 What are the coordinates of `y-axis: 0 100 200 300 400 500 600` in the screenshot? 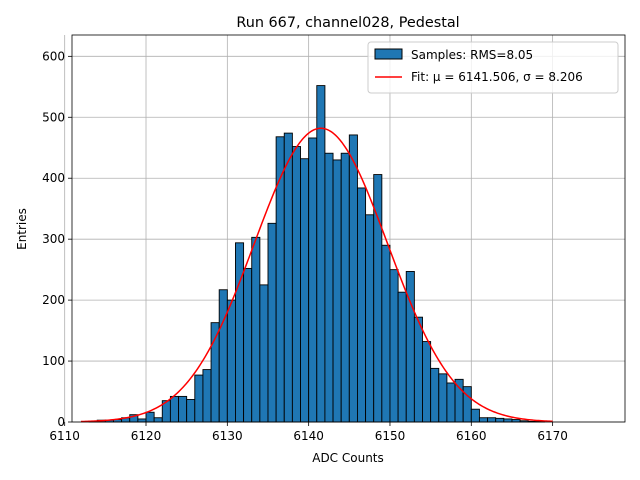 It's located at (57, 239).